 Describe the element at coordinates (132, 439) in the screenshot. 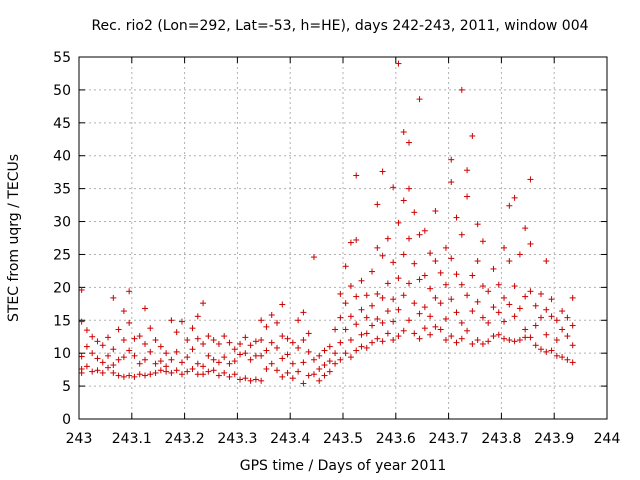

I see `x-tick-label: 243.1` at that location.